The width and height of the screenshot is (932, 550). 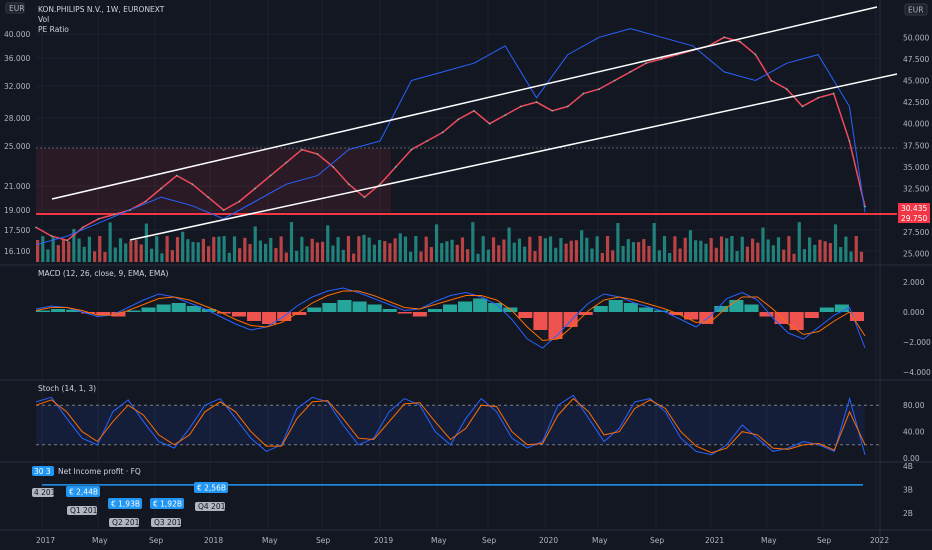 I want to click on macd-line, so click(x=450, y=318).